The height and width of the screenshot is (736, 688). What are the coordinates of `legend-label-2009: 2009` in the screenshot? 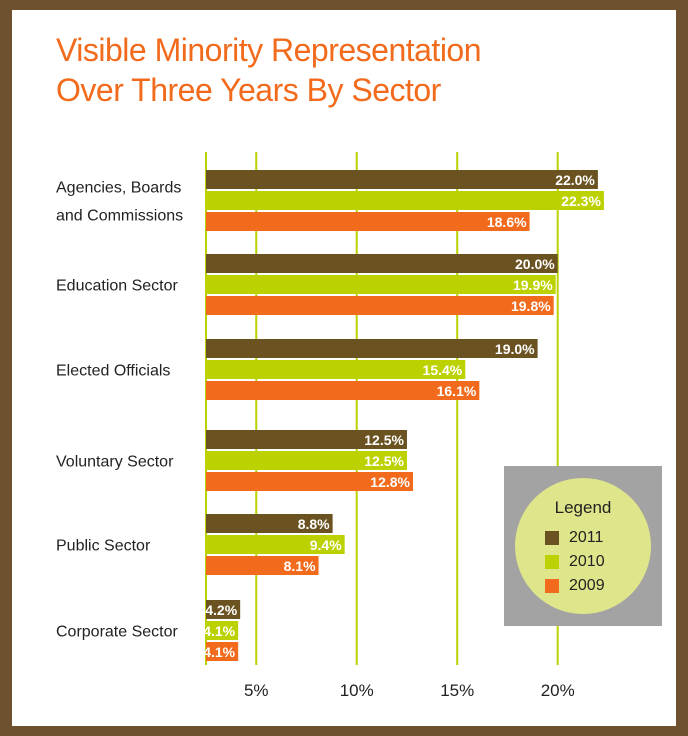 It's located at (587, 585).